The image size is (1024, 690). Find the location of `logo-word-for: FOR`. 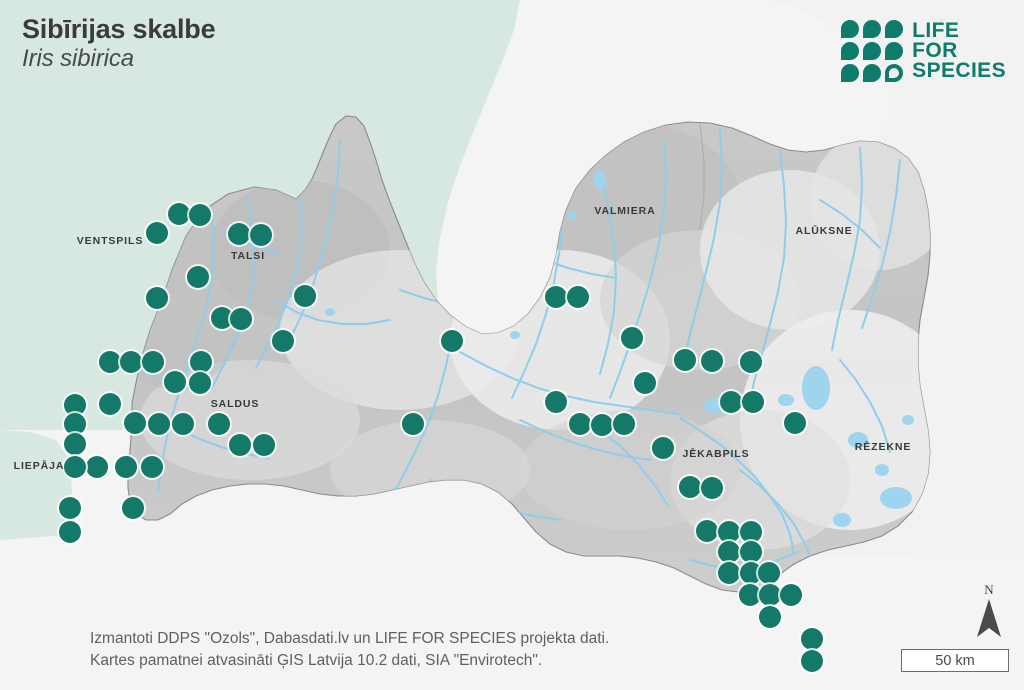

logo-word-for: FOR is located at coordinates (935, 50).